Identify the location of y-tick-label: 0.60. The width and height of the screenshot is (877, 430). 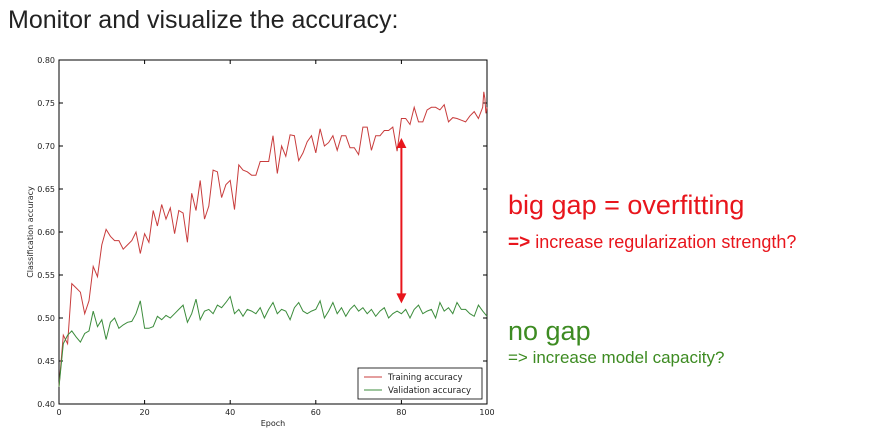
(46, 232).